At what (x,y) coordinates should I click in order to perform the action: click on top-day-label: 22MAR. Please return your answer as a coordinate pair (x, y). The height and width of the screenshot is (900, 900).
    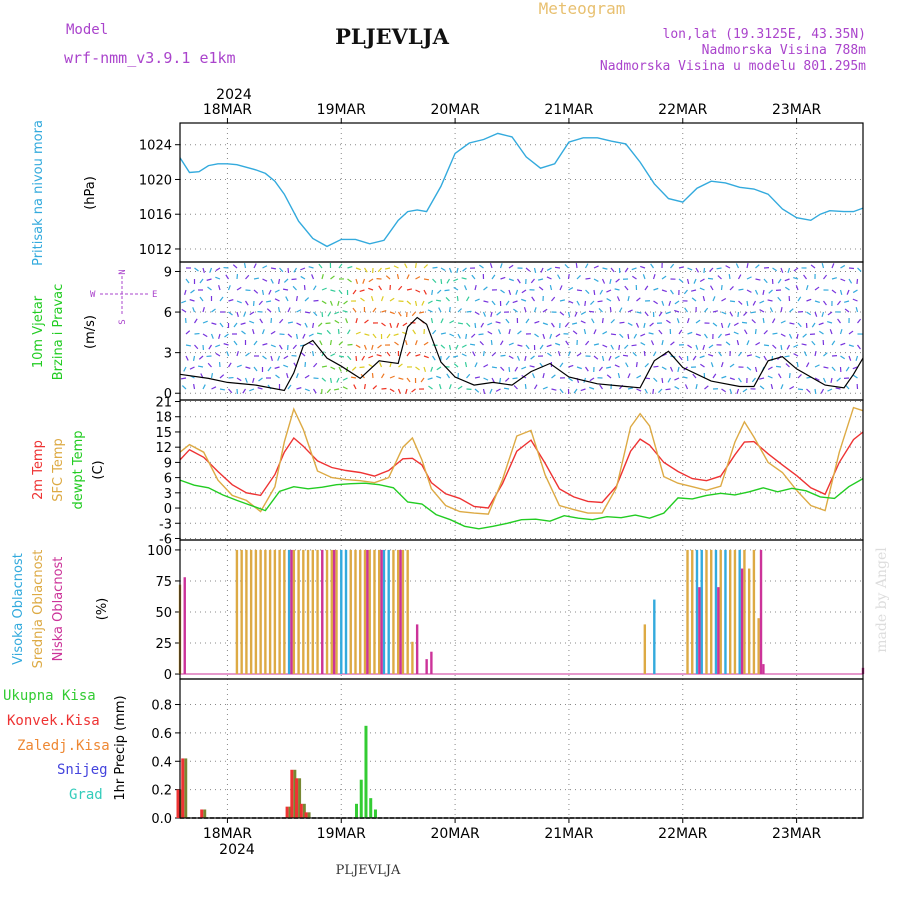
    Looking at the image, I should click on (682, 110).